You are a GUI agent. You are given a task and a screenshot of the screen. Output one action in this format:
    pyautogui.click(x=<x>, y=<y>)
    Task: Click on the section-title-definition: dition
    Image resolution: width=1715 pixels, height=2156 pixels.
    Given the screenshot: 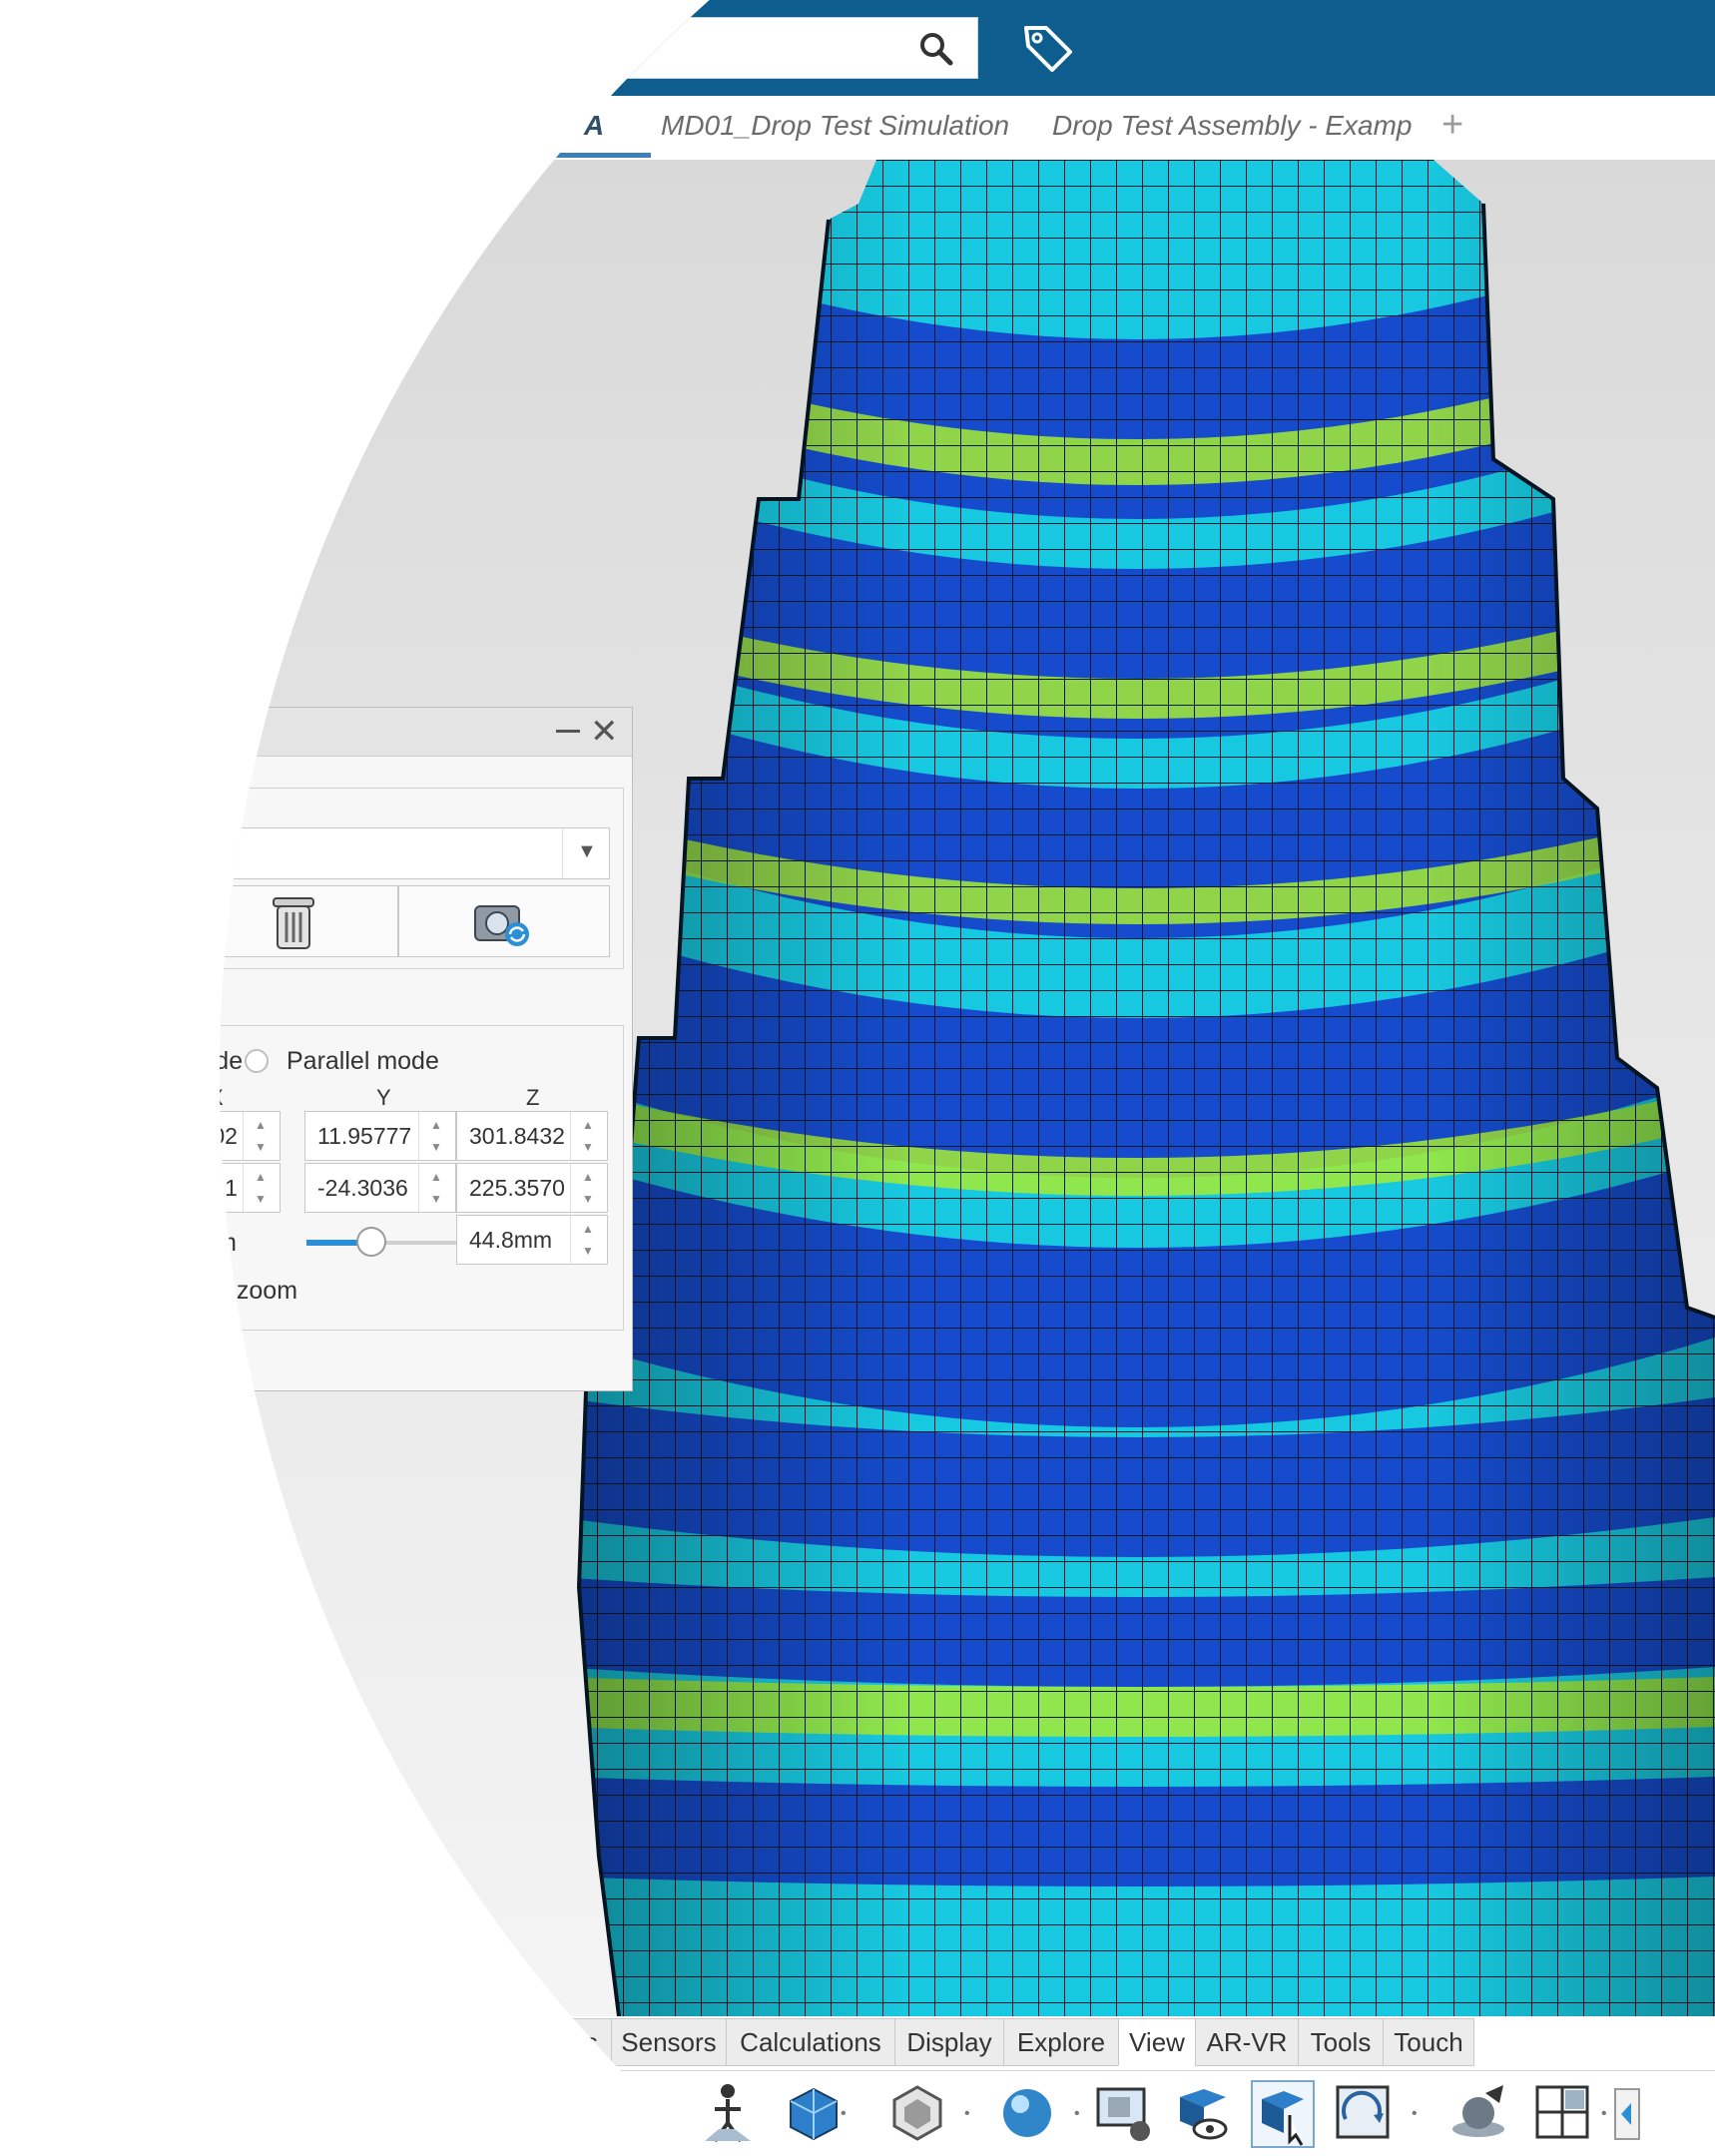 What is the action you would take?
    pyautogui.click(x=75, y=997)
    